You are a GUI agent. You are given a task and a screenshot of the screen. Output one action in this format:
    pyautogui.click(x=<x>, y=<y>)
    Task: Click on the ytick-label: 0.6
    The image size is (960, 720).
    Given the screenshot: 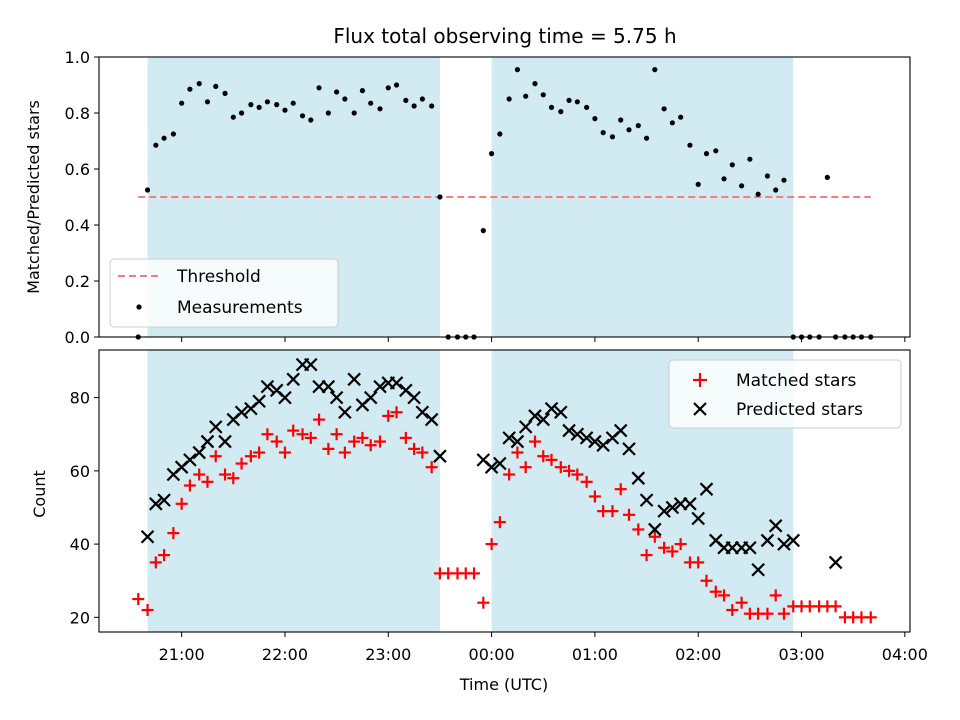 What is the action you would take?
    pyautogui.click(x=77, y=169)
    